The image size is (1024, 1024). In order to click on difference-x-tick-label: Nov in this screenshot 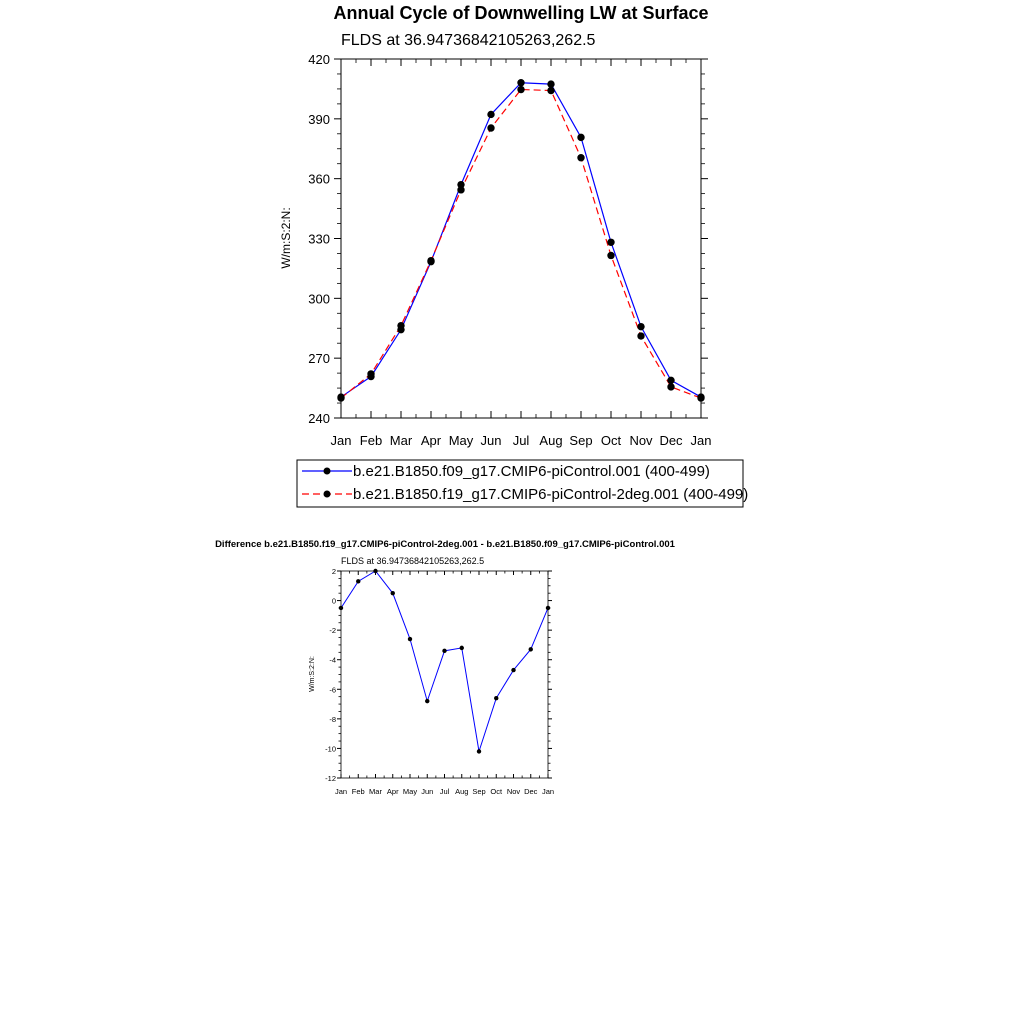, I will do `click(514, 791)`.